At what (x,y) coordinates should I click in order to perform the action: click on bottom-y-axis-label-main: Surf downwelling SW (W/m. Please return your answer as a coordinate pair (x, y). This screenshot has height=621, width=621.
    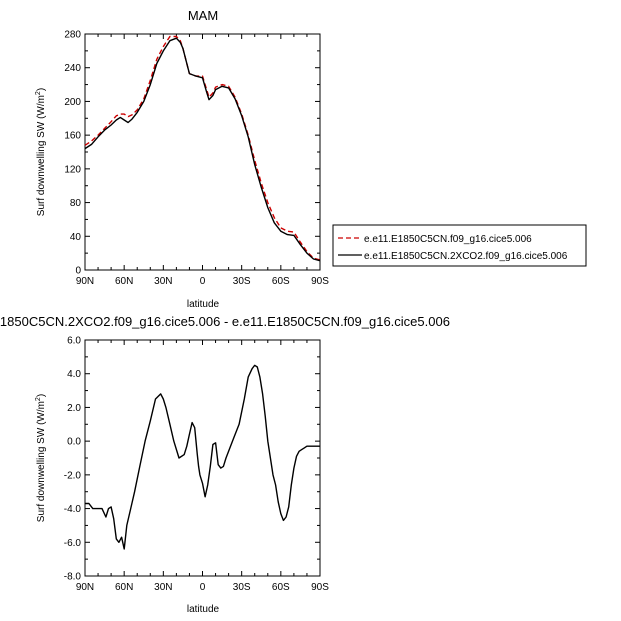
    Looking at the image, I should click on (41, 461).